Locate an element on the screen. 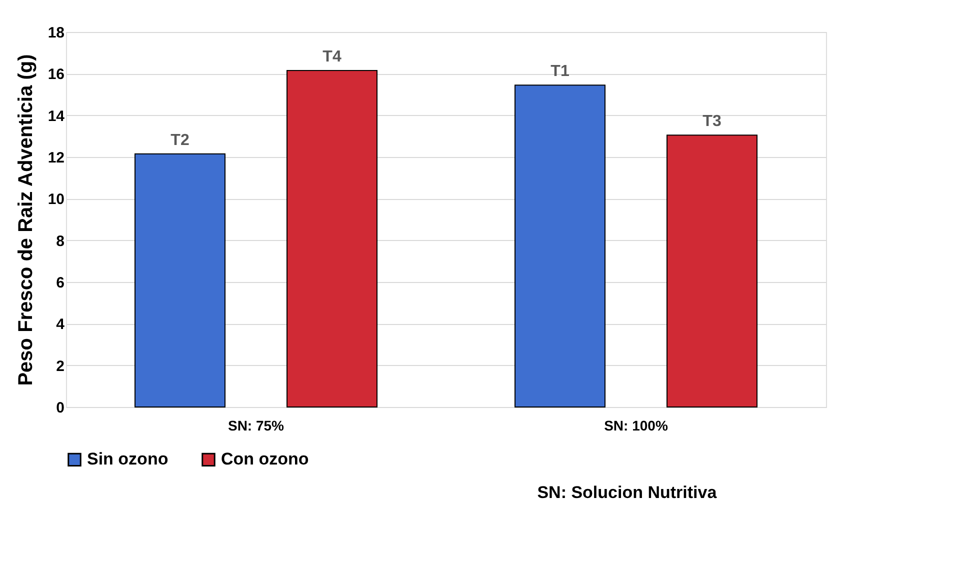  x-tick-label: SN: 100% is located at coordinates (636, 426).